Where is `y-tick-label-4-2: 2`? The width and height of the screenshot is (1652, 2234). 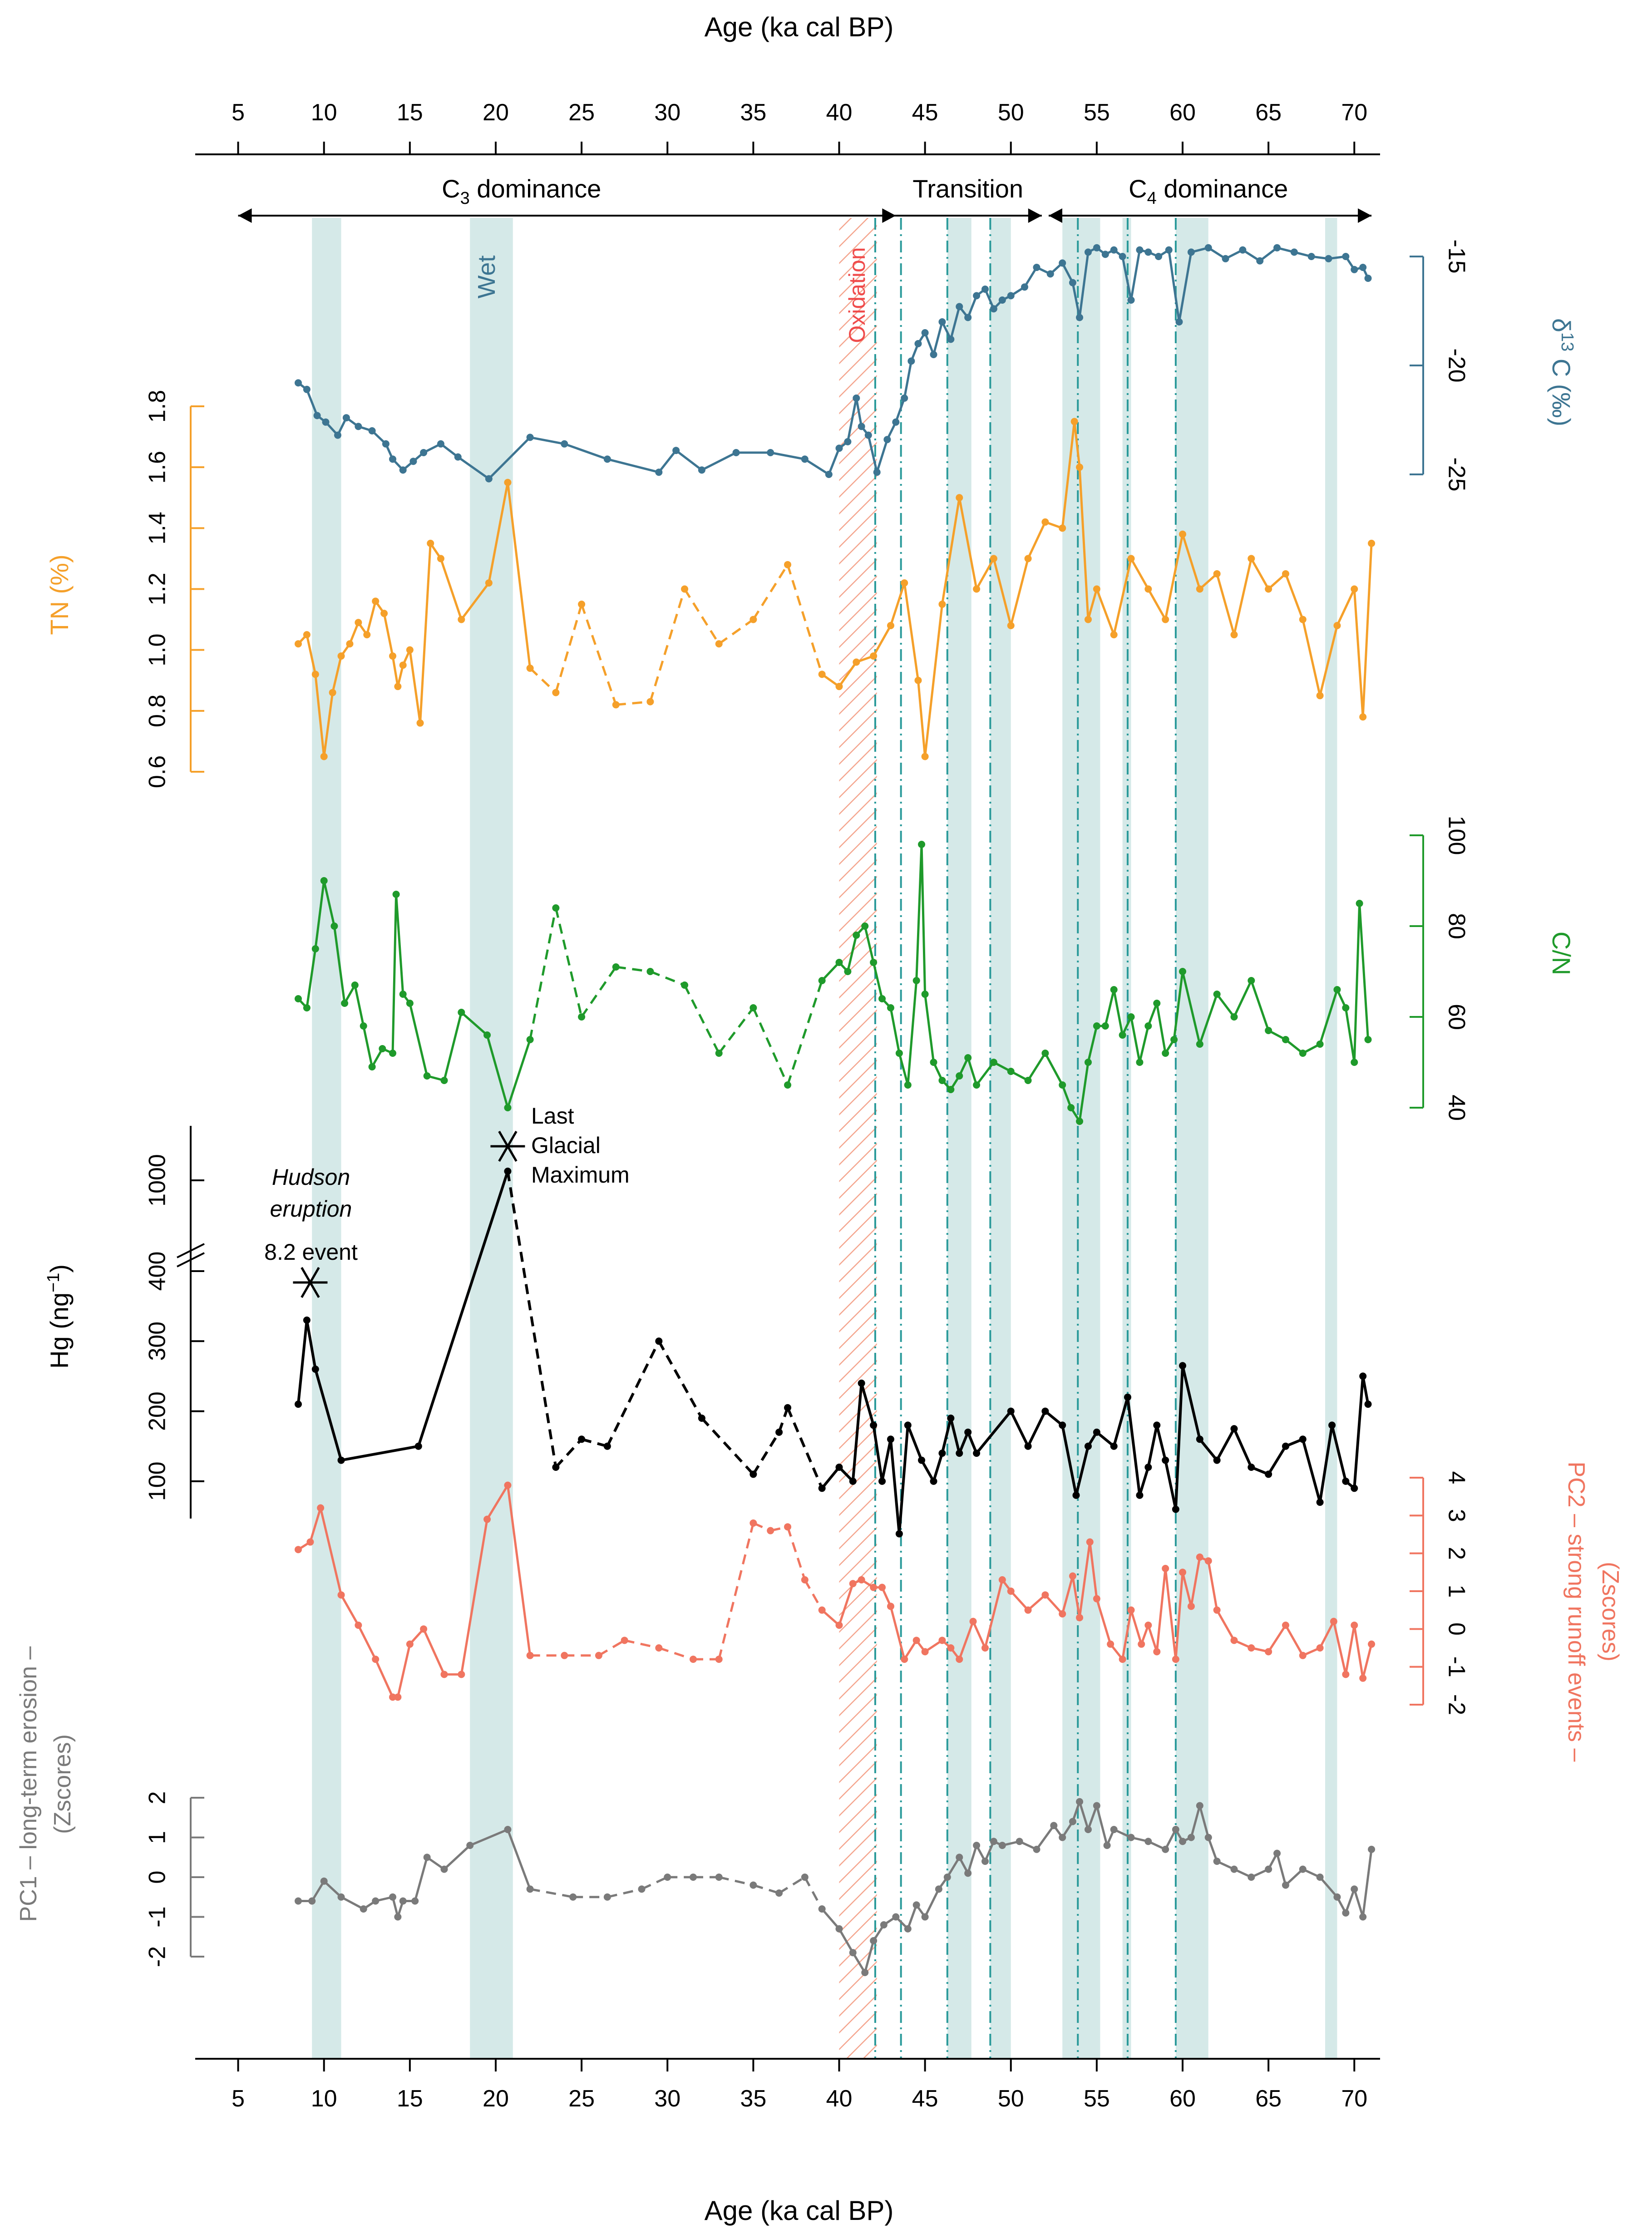 y-tick-label-4-2: 2 is located at coordinates (1456, 1553).